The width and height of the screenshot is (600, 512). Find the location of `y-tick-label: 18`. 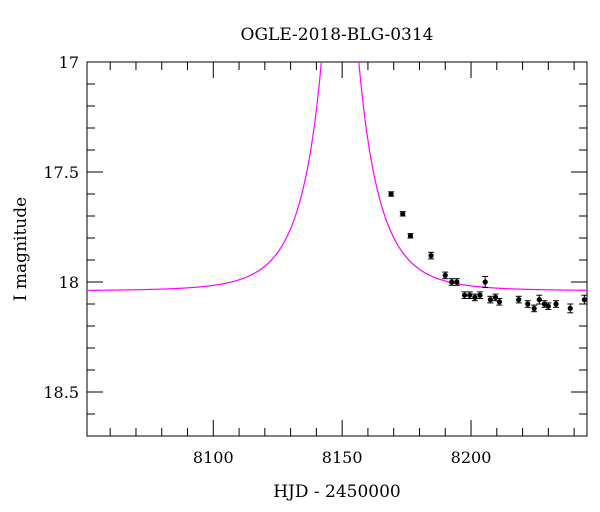

y-tick-label: 18 is located at coordinates (69, 282).